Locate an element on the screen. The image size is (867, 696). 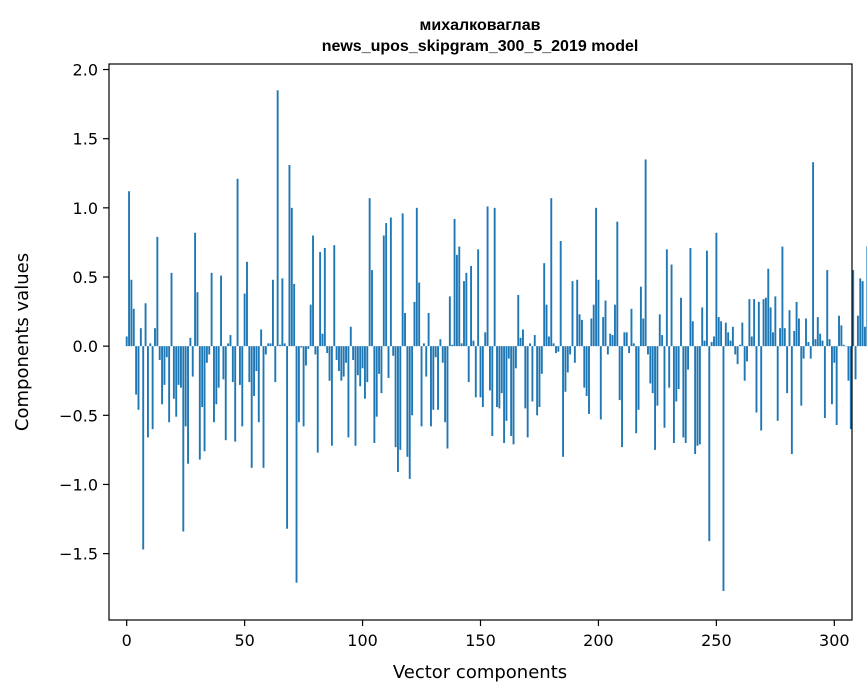
x-tick-label: 150 is located at coordinates (480, 640).